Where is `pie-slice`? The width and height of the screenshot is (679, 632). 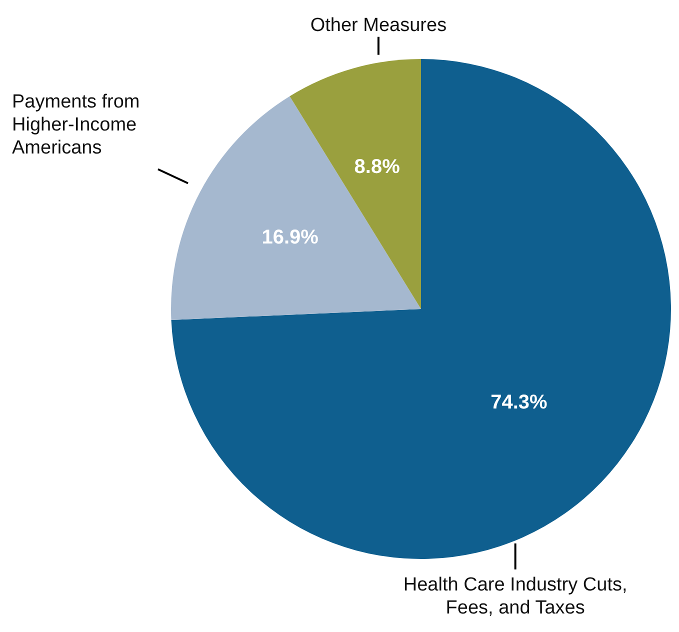
pie-slice is located at coordinates (296, 208).